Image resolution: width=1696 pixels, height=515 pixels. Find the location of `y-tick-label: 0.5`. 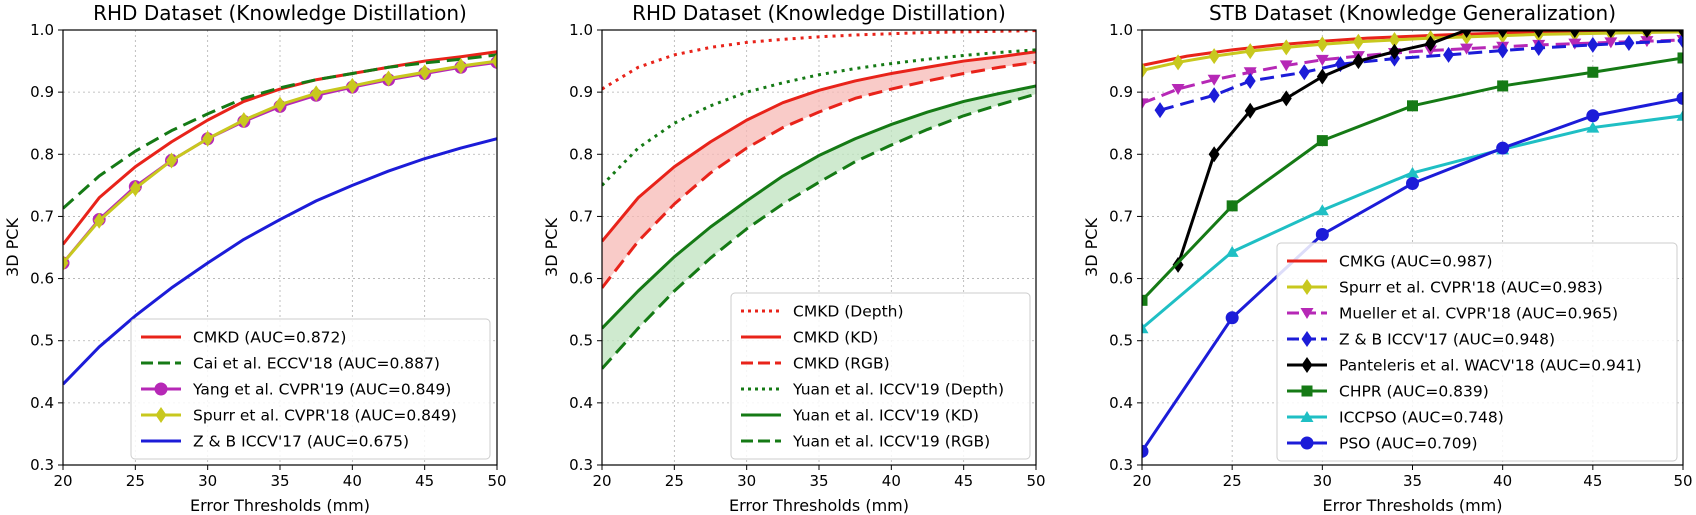

y-tick-label: 0.5 is located at coordinates (581, 341).